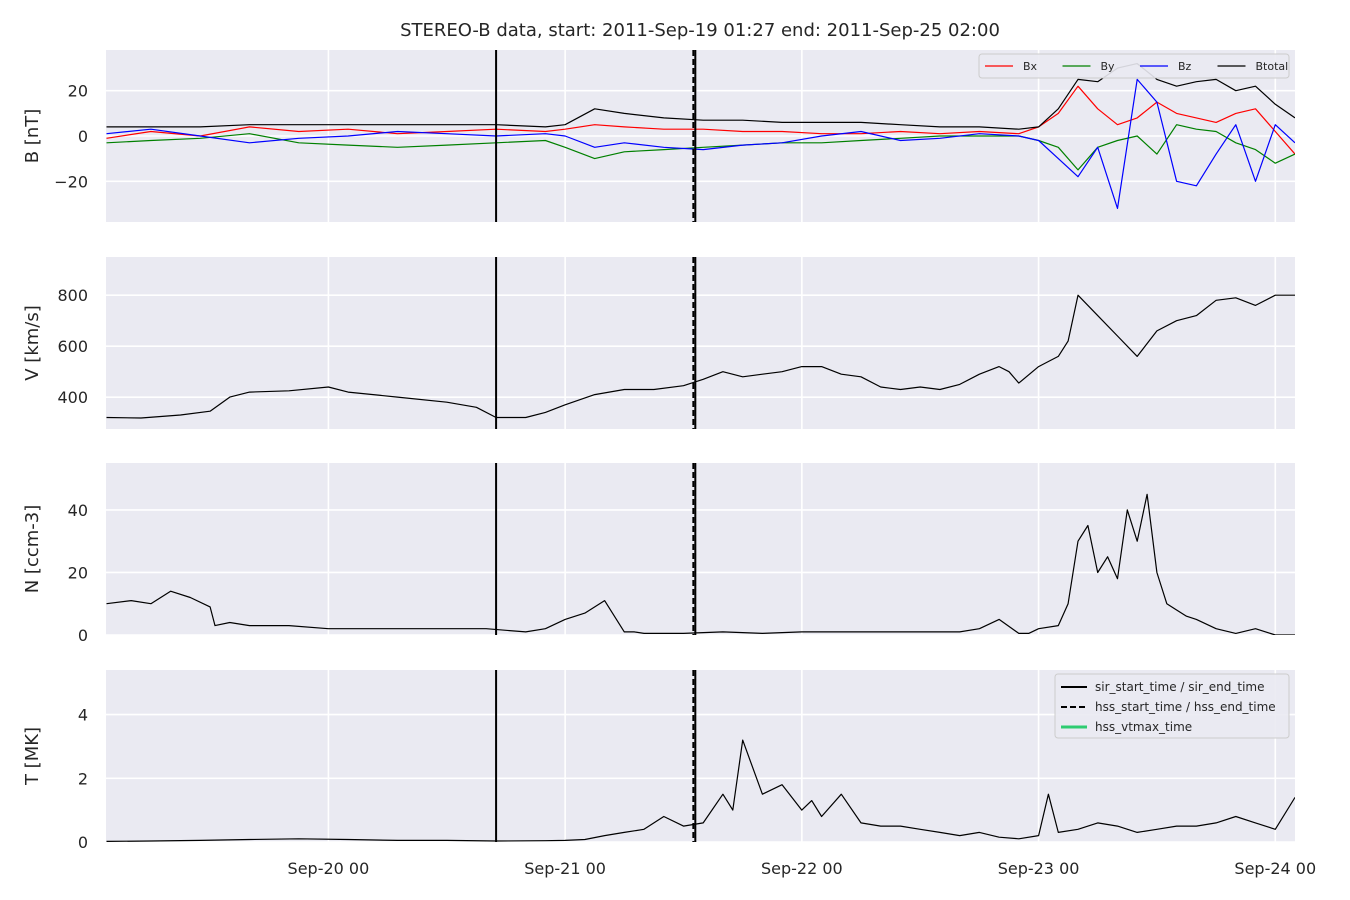  I want to click on legend-label-by: By, so click(1108, 66).